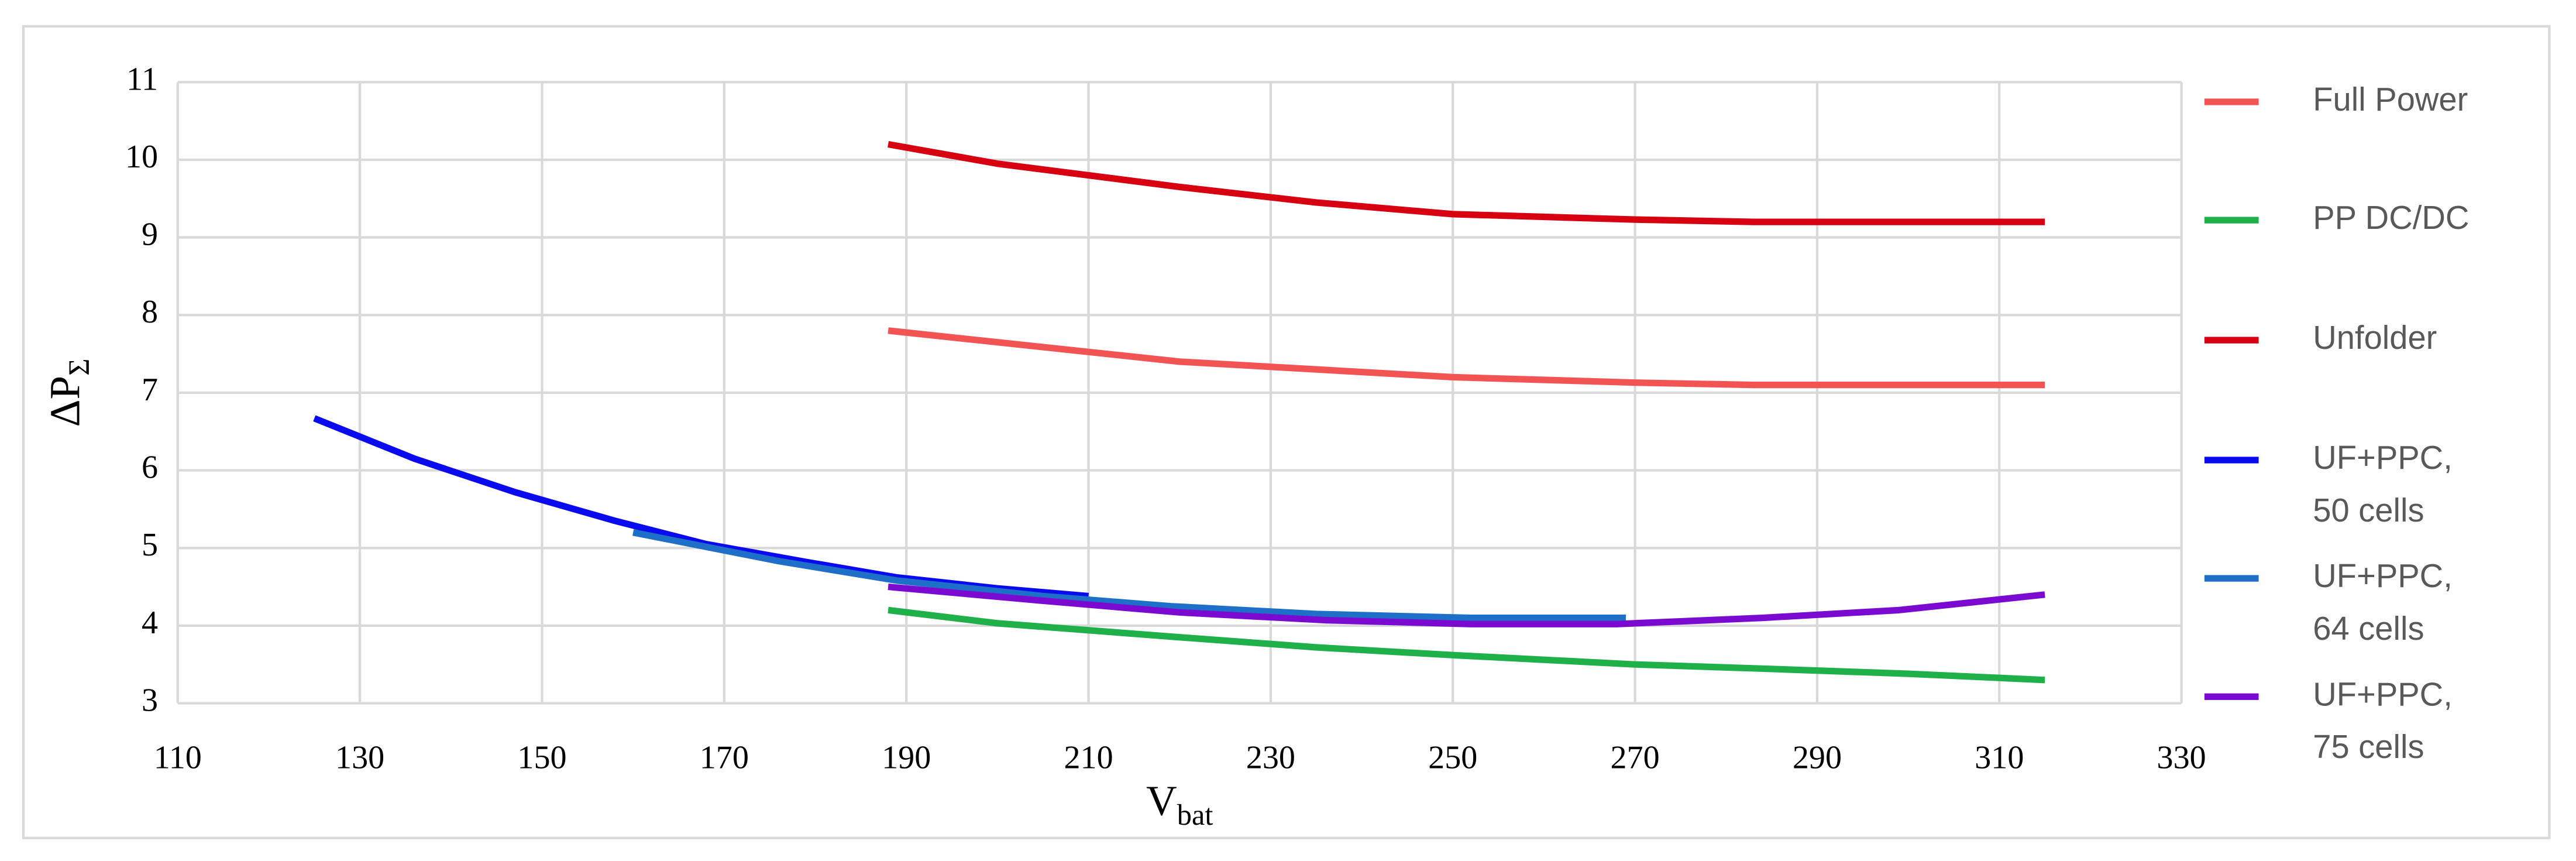  Describe the element at coordinates (178, 758) in the screenshot. I see `x-tick-label: 110` at that location.